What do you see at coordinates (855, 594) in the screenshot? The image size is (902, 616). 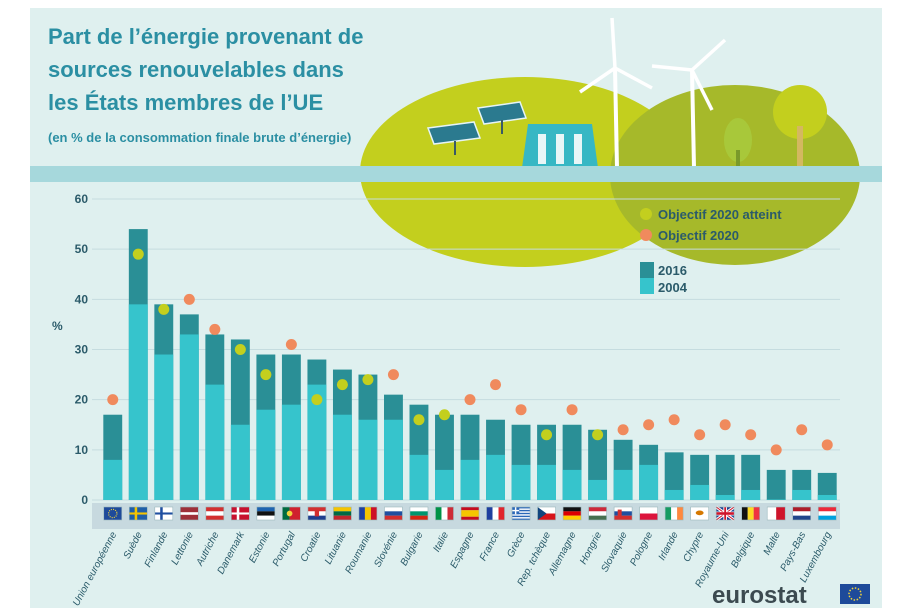 I see `eu-flag-icon` at bounding box center [855, 594].